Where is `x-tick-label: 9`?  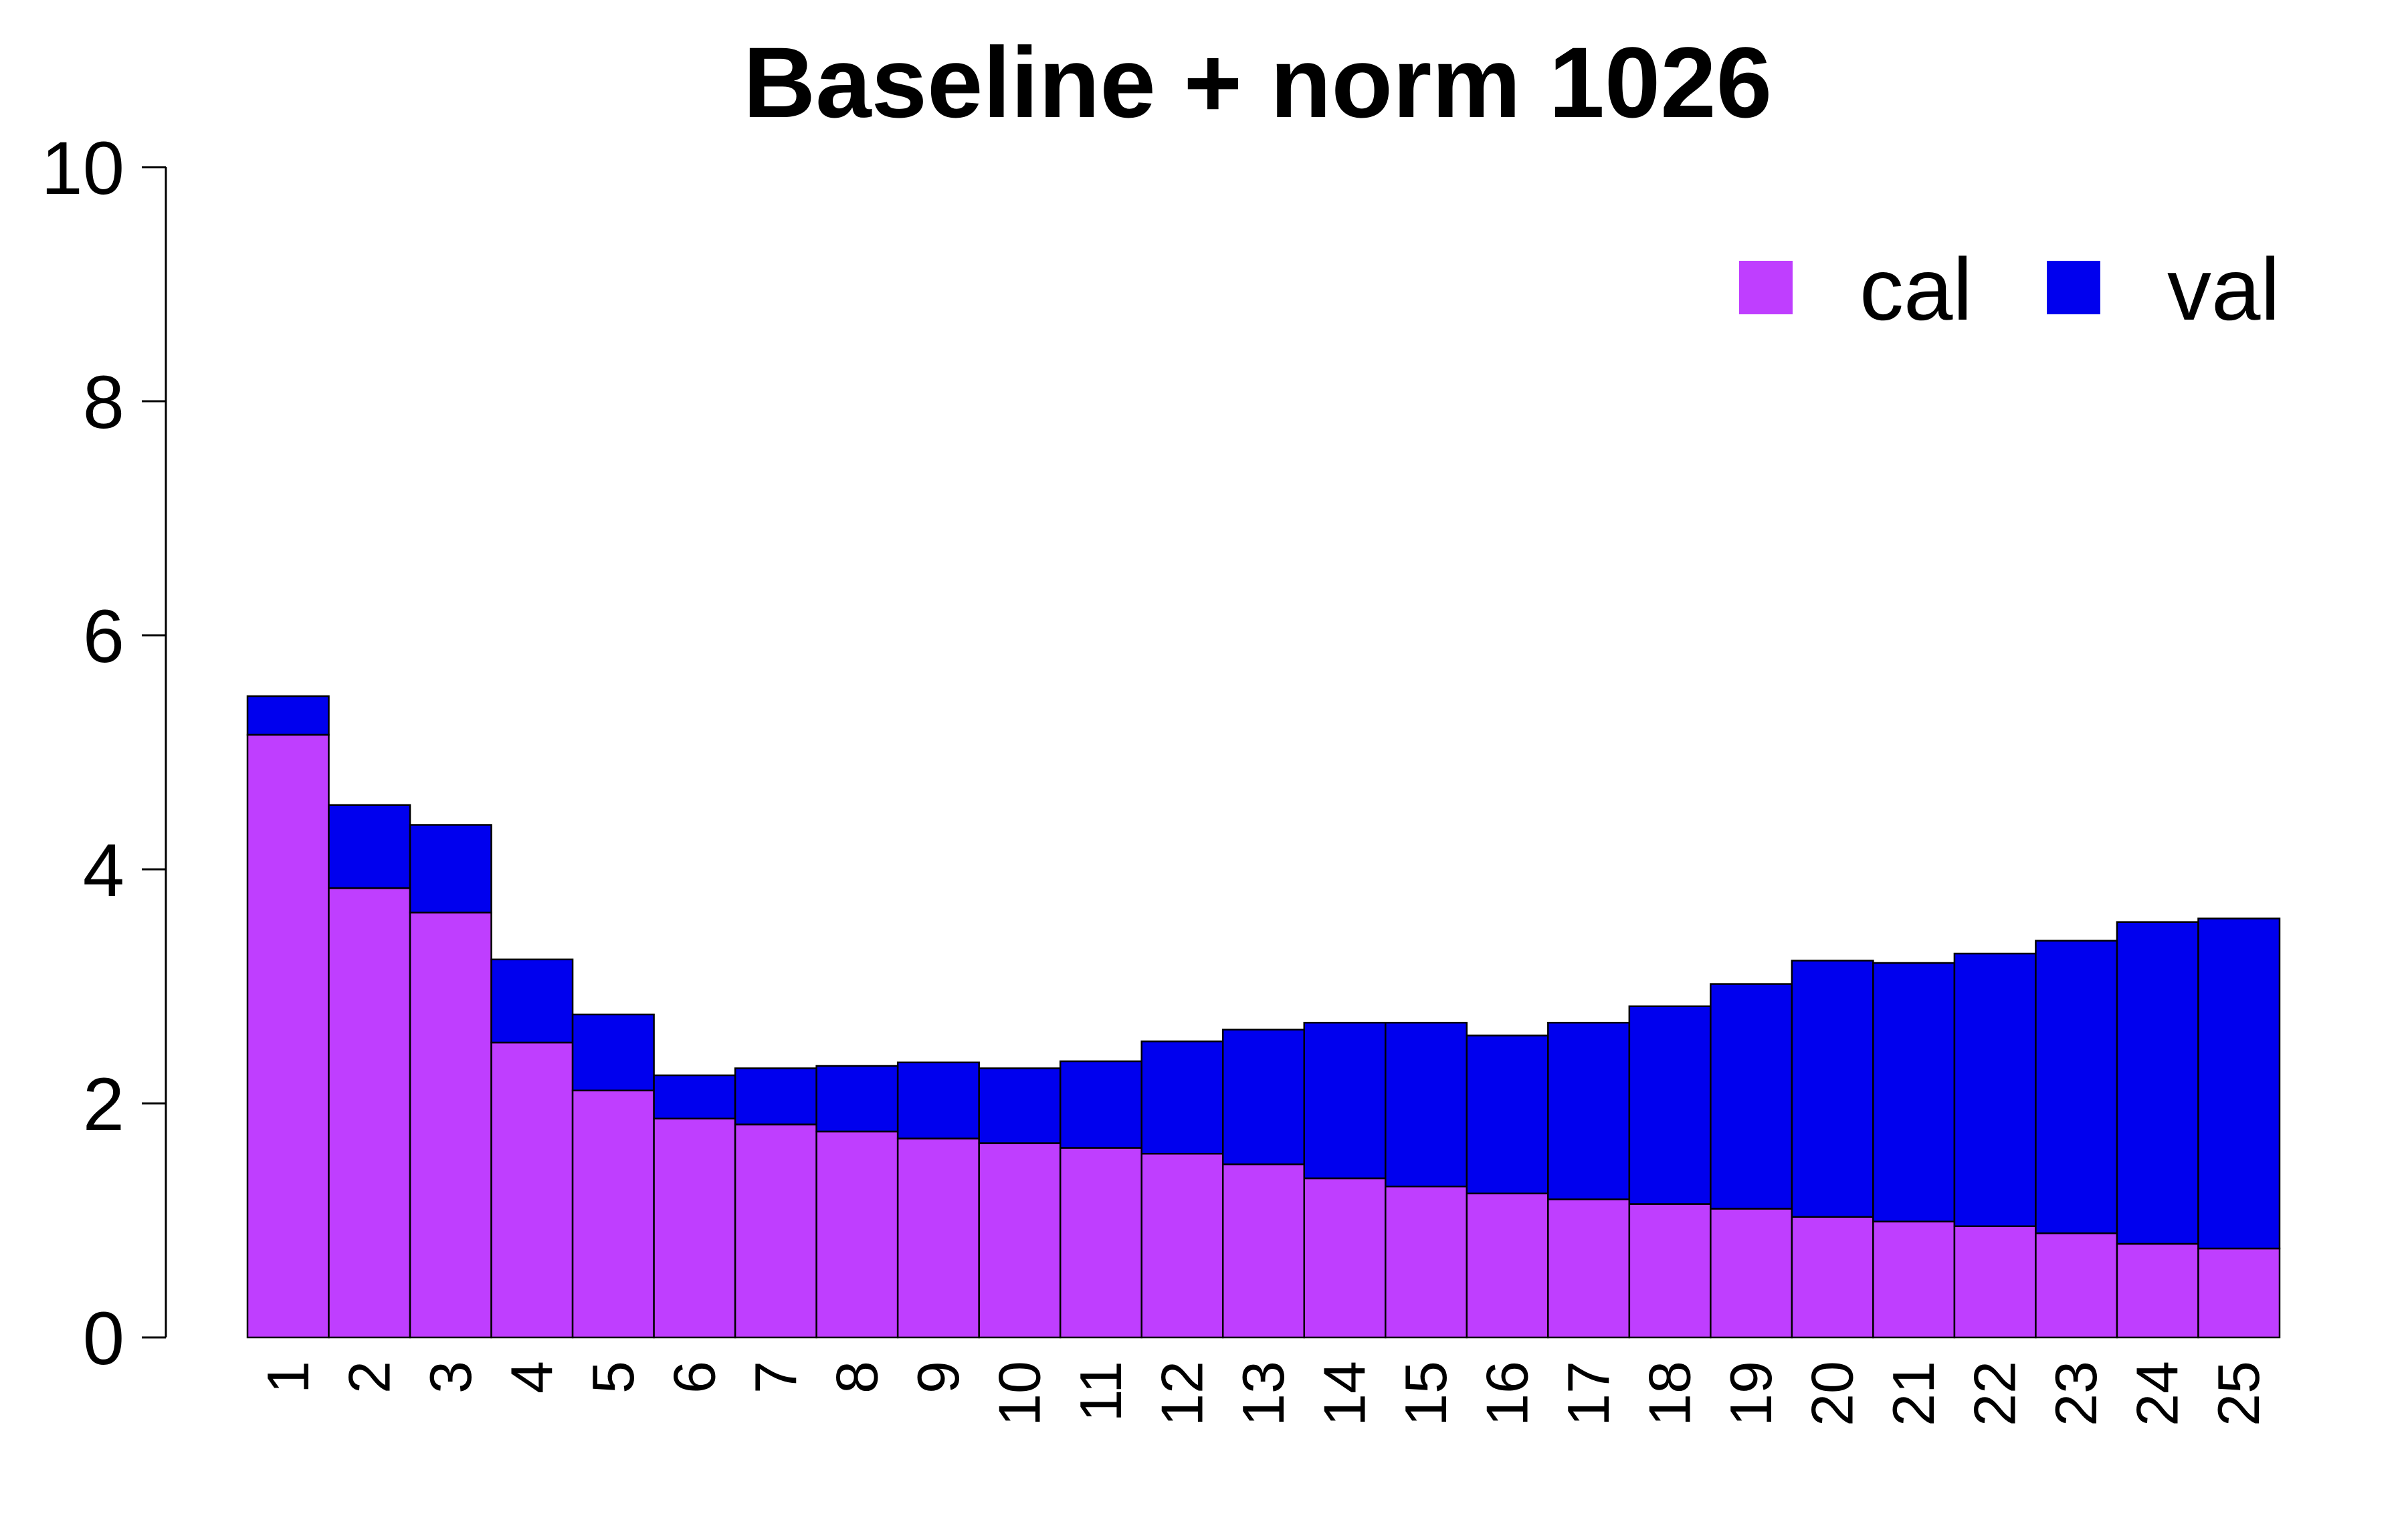
x-tick-label: 9 is located at coordinates (938, 1377).